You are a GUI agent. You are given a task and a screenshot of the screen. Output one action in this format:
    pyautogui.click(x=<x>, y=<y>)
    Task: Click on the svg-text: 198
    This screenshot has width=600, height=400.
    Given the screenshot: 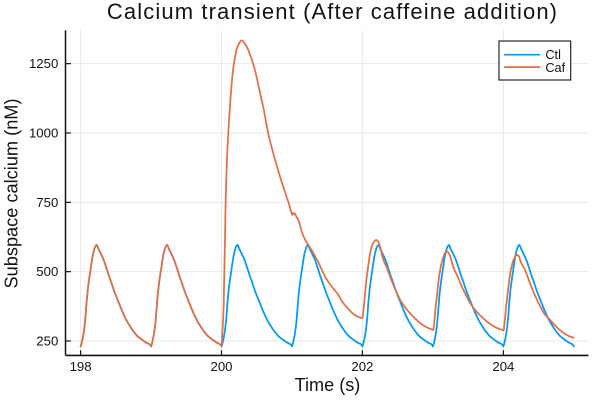 What is the action you would take?
    pyautogui.click(x=81, y=366)
    